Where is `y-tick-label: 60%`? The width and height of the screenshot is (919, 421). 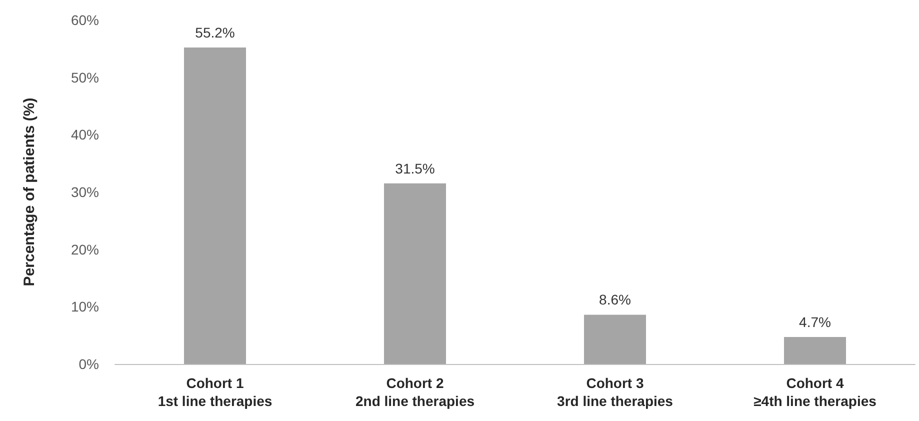 y-tick-label: 60% is located at coordinates (84, 20).